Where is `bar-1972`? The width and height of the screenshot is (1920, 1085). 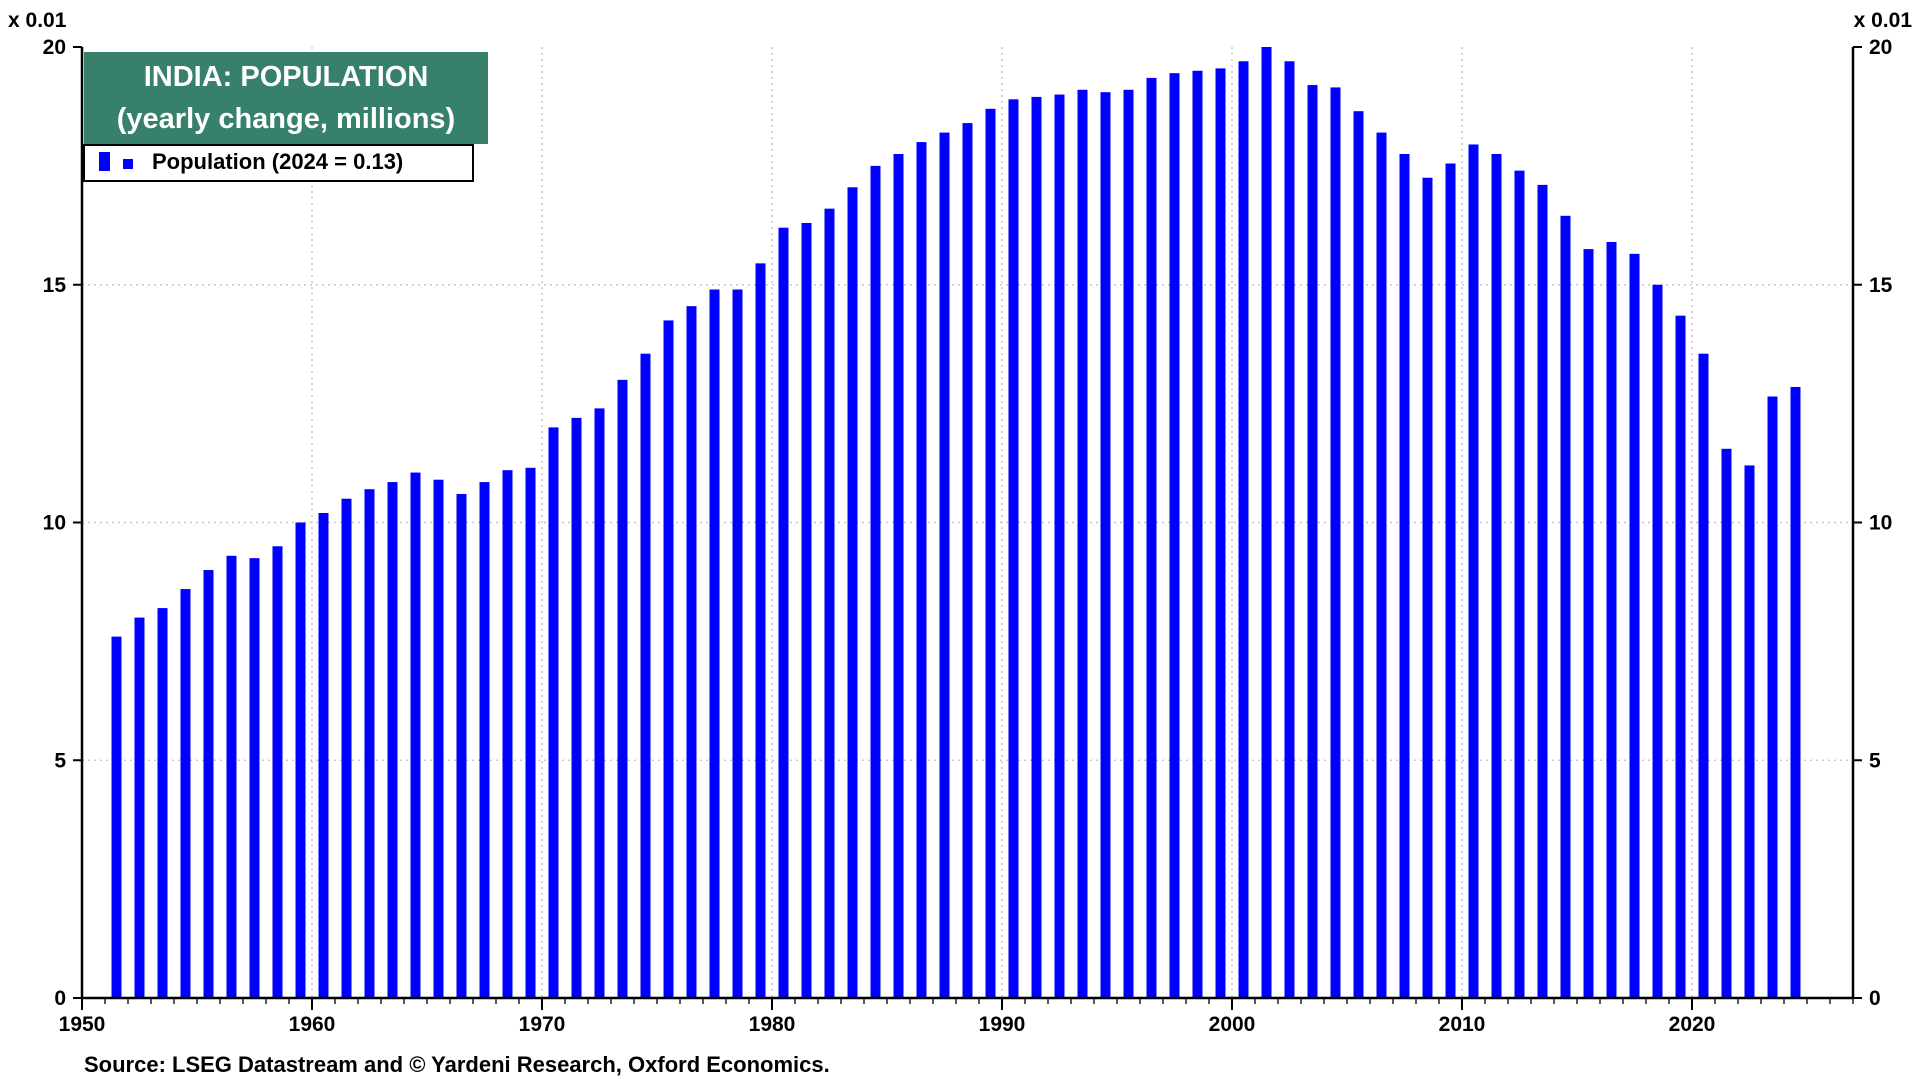
bar-1972 is located at coordinates (599, 703).